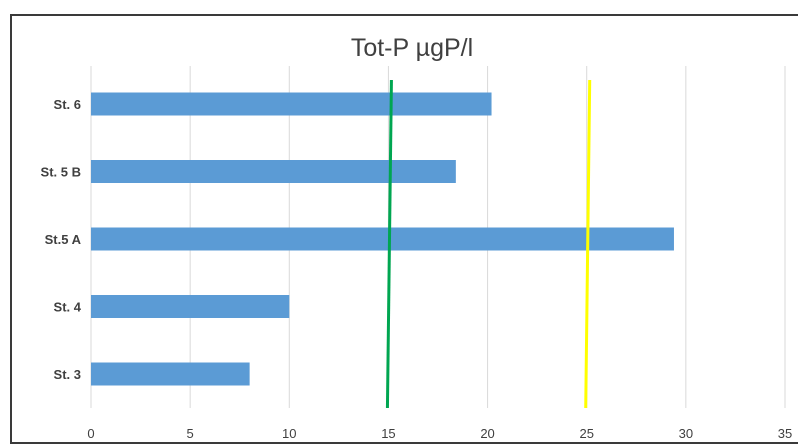 The height and width of the screenshot is (444, 798). I want to click on x-tick-label: 0, so click(90, 433).